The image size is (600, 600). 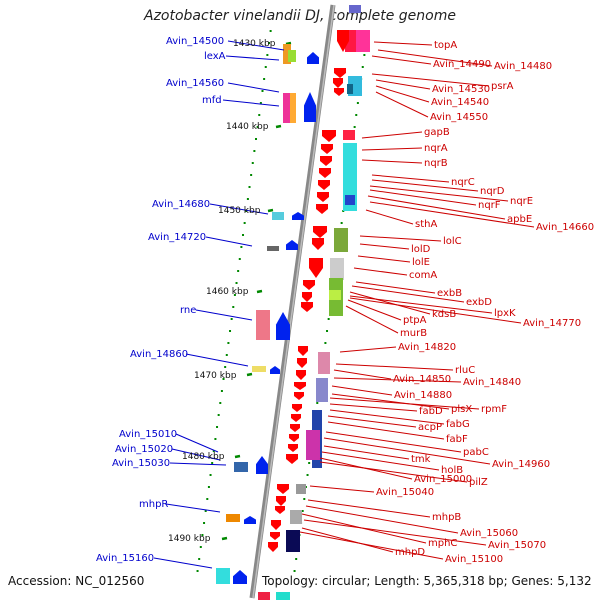 I want to click on gene-label-right: fabD, so click(x=431, y=411).